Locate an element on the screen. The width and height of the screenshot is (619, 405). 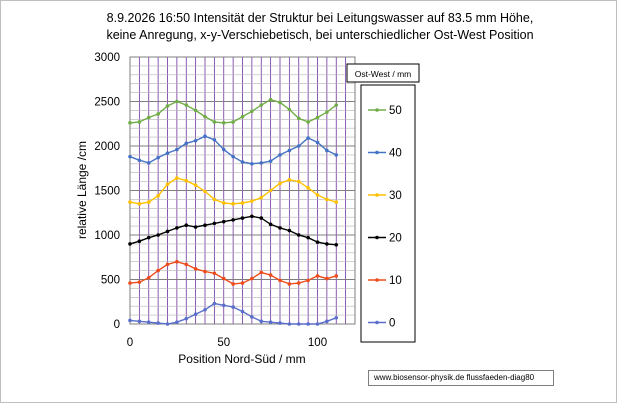
legend-title-box is located at coordinates (383, 73).